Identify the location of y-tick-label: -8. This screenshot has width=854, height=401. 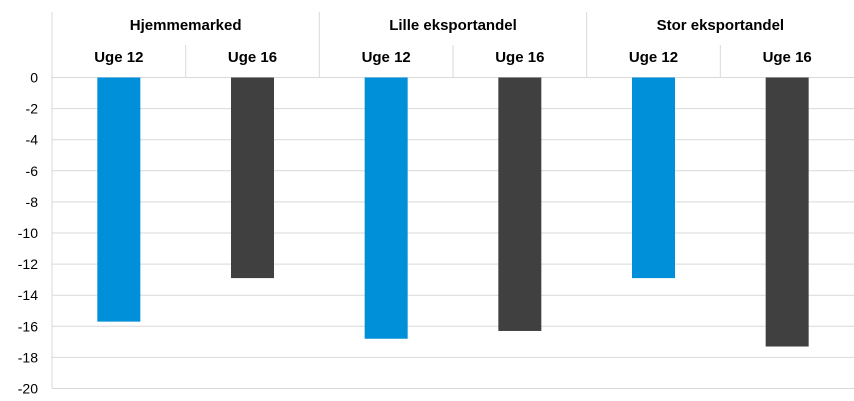
(32, 202).